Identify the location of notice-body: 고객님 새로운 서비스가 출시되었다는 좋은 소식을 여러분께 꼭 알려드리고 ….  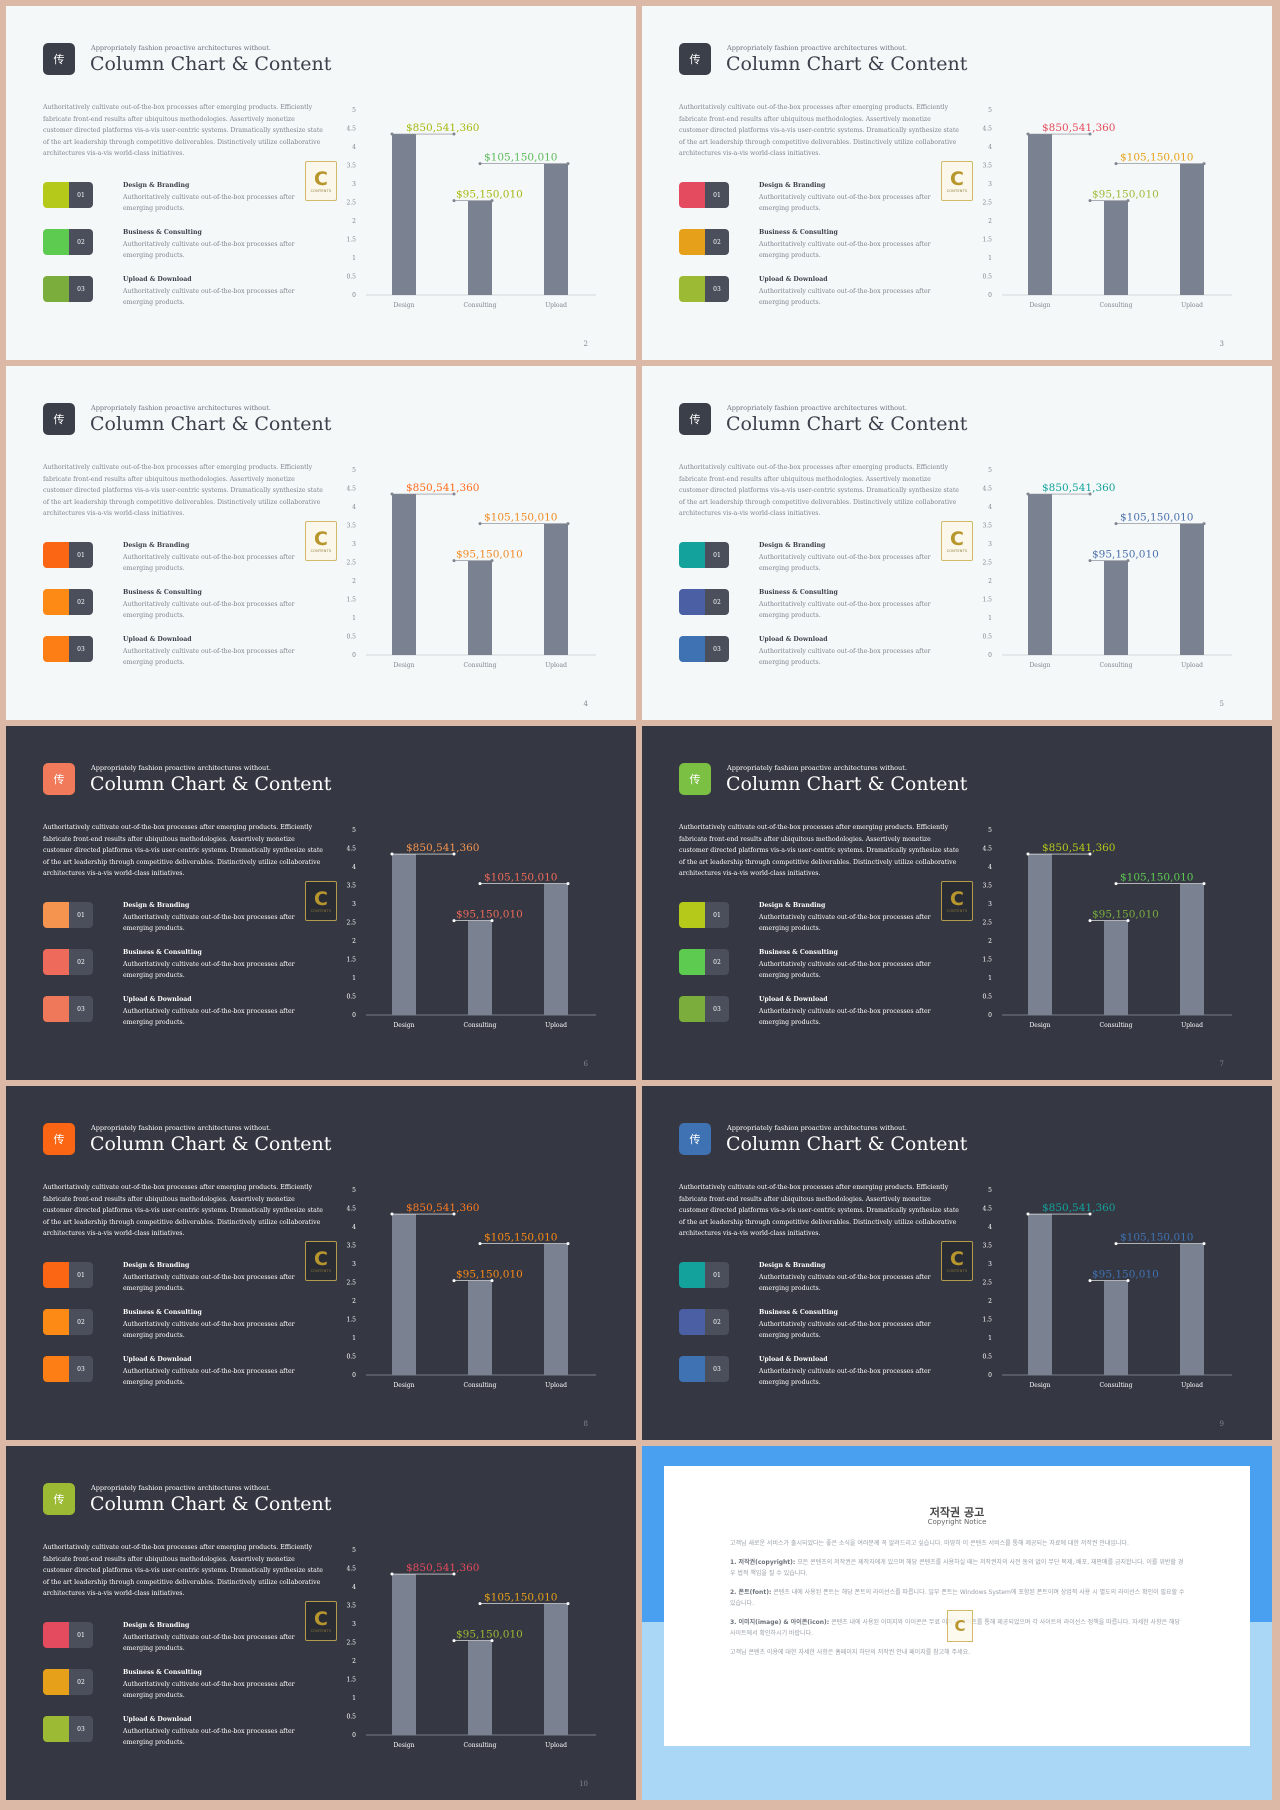
(958, 1602).